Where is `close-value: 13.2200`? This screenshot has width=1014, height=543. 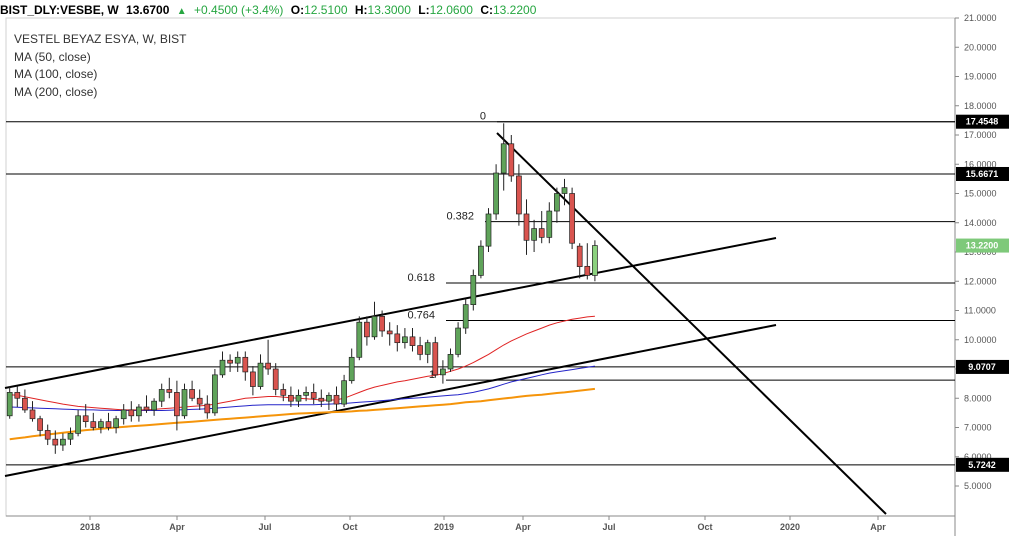
close-value: 13.2200 is located at coordinates (514, 10).